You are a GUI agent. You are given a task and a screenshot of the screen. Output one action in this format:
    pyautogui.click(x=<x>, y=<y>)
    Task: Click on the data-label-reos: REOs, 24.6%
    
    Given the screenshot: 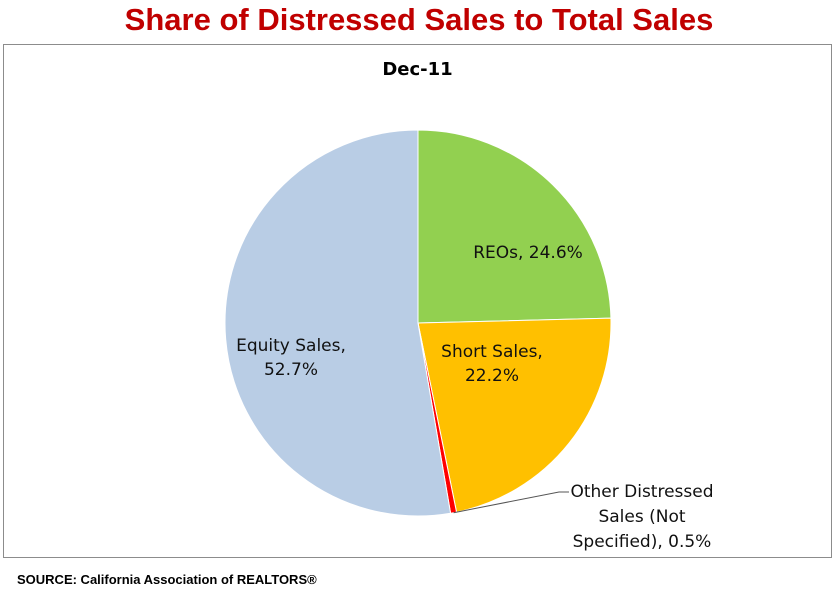 What is the action you would take?
    pyautogui.click(x=528, y=253)
    